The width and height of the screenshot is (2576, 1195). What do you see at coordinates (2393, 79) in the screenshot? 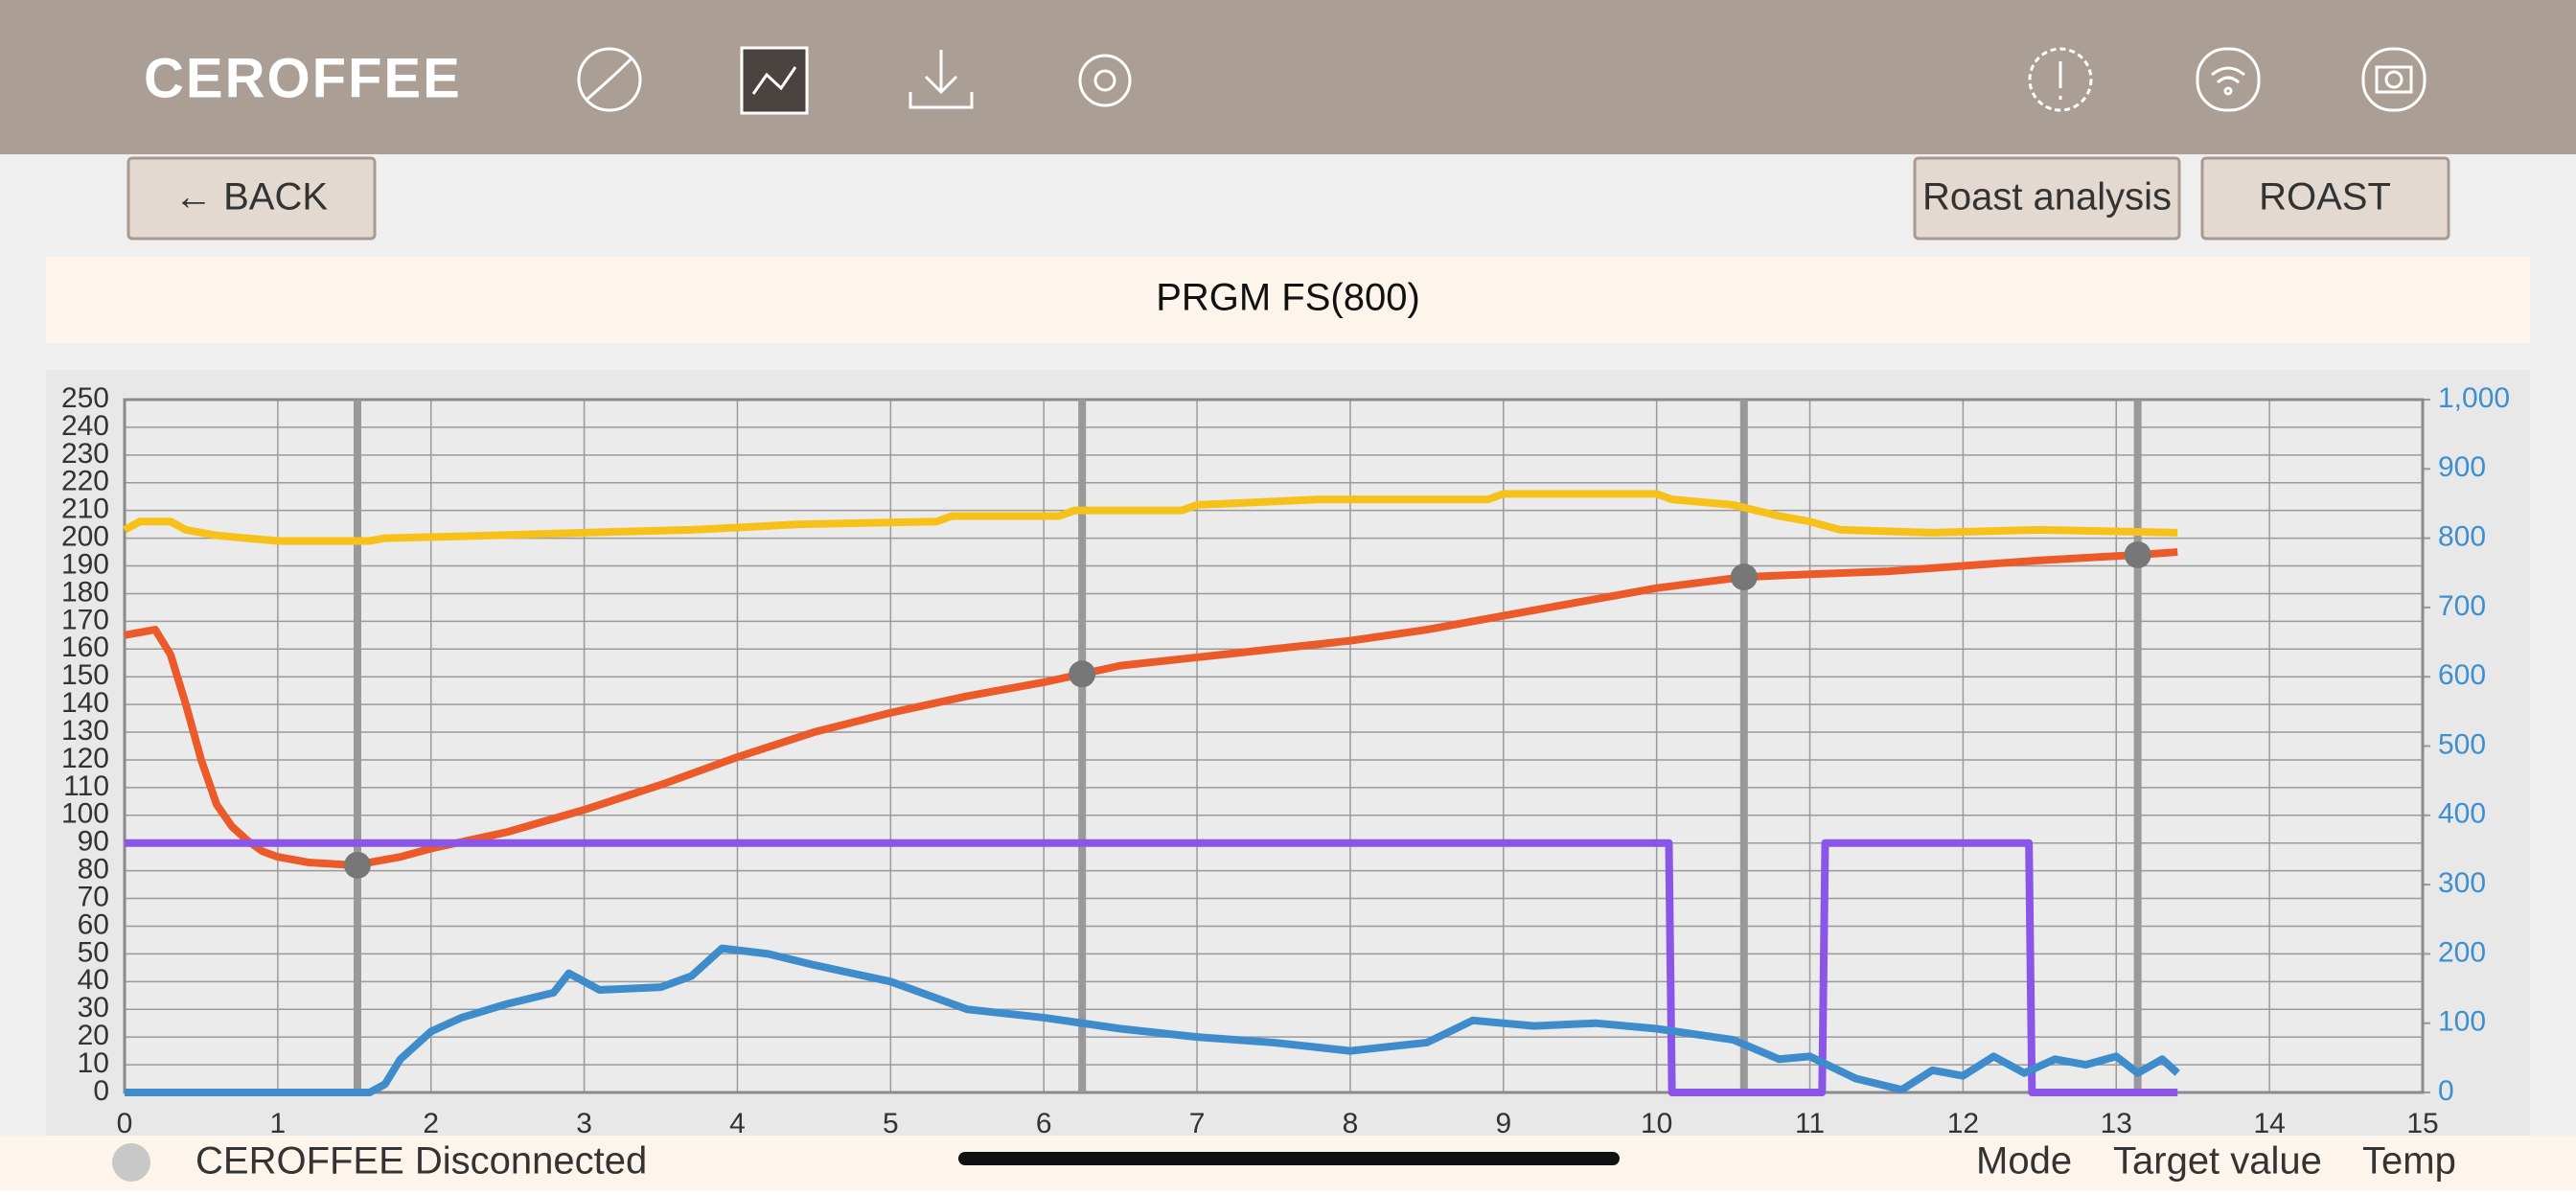
I see `camera-icon` at bounding box center [2393, 79].